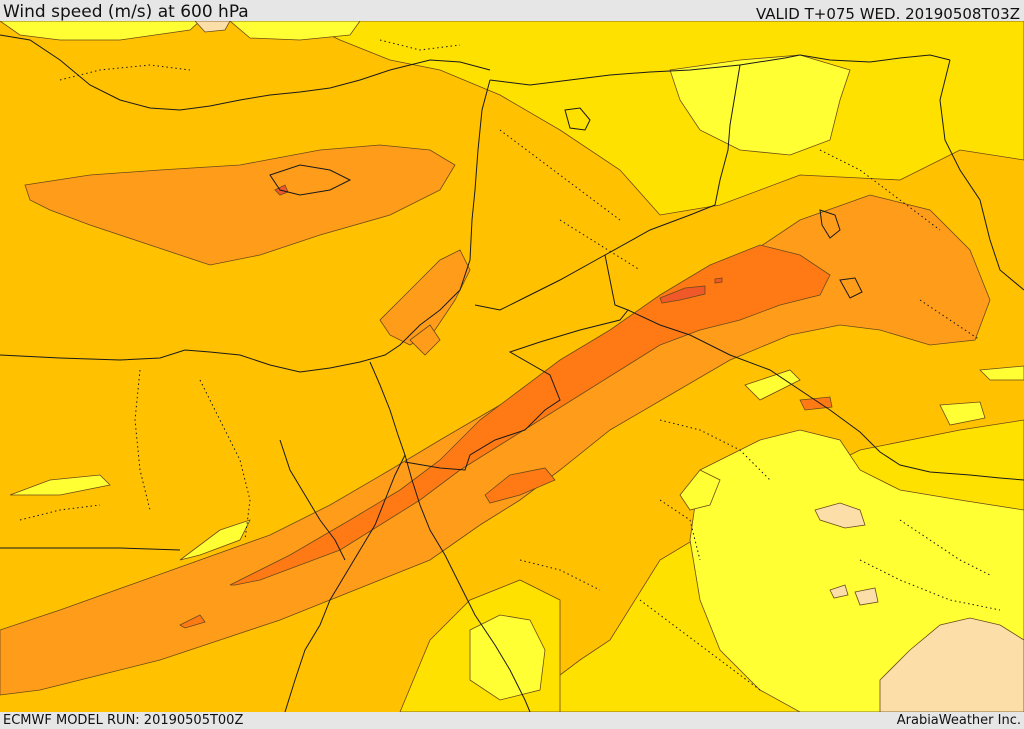 The image size is (1024, 729). Describe the element at coordinates (958, 720) in the screenshot. I see `credit-label: ArabiaWeather Inc.` at that location.